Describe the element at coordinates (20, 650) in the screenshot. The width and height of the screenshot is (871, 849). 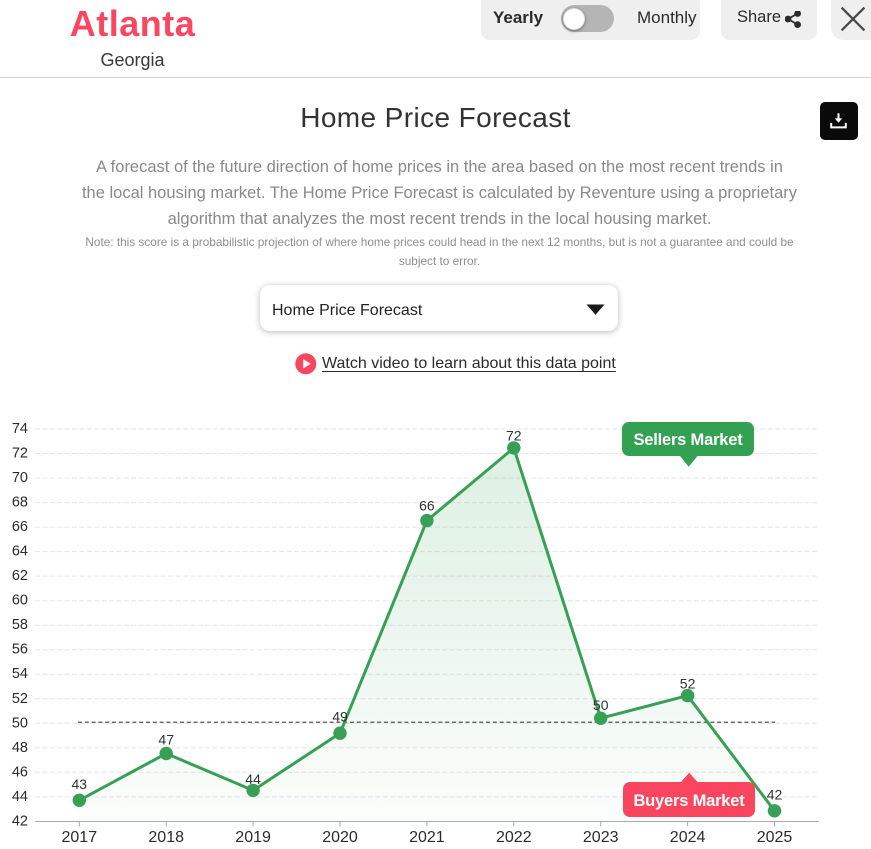
I see `svg-text: 56` at that location.